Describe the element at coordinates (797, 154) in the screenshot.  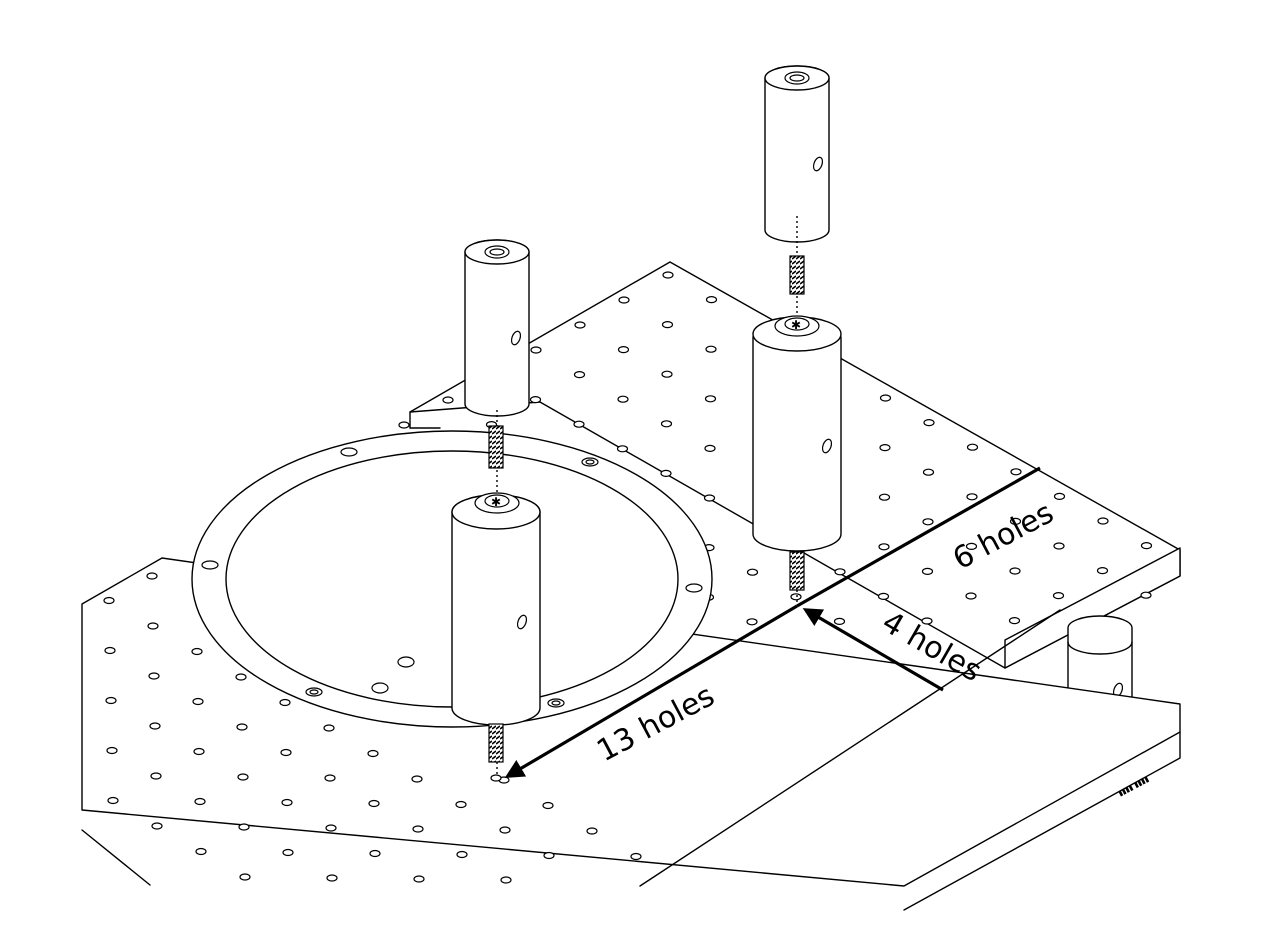
I see `right-top-post` at that location.